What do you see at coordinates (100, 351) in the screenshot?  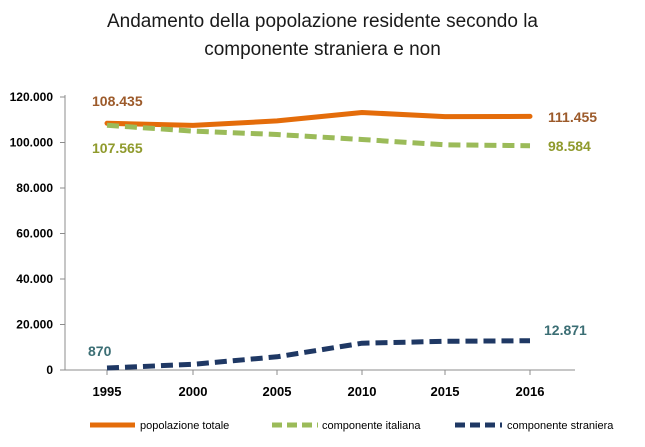 I see `data-label-start: 870` at bounding box center [100, 351].